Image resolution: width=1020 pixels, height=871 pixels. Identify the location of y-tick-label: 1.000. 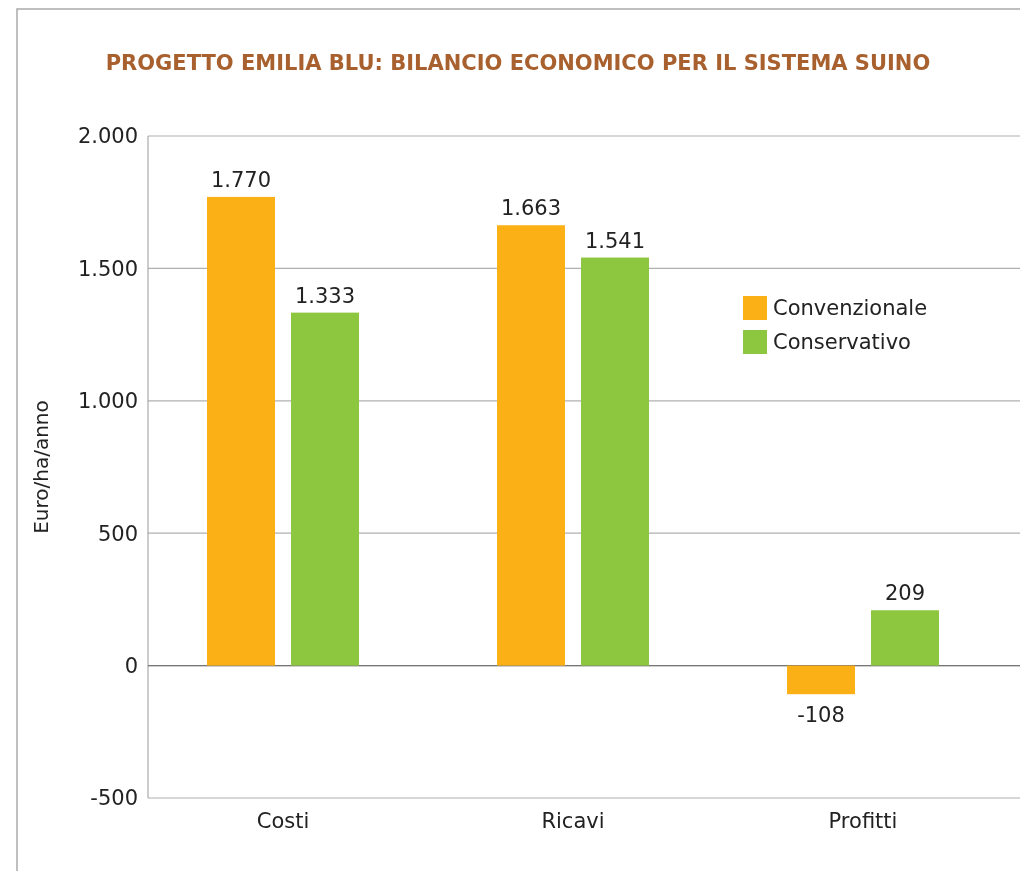
(107, 401).